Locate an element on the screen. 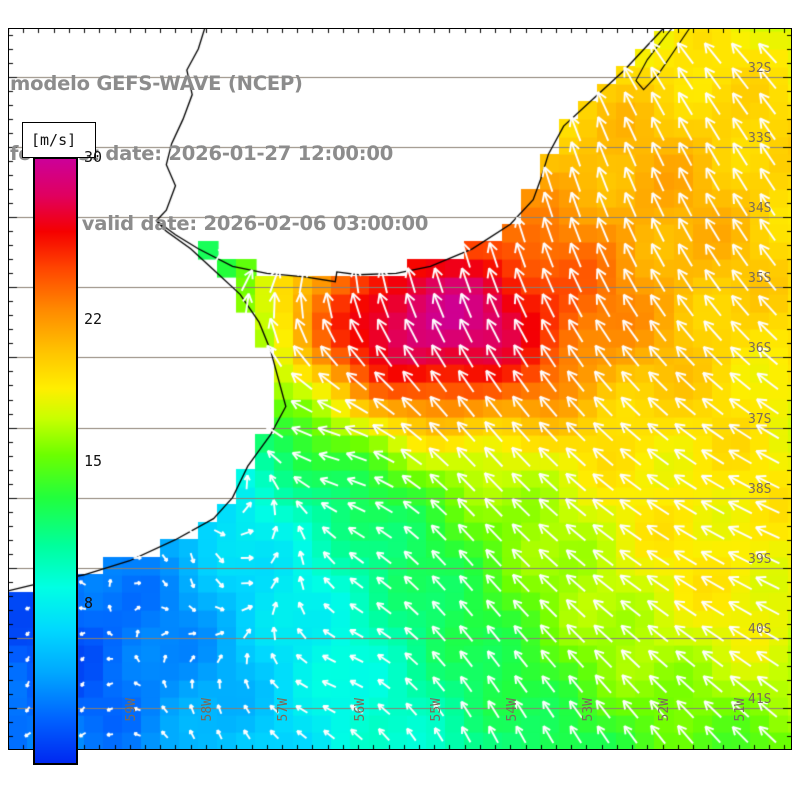 This screenshot has height=800, width=800. lat-tick-39S: 39S is located at coordinates (760, 559).